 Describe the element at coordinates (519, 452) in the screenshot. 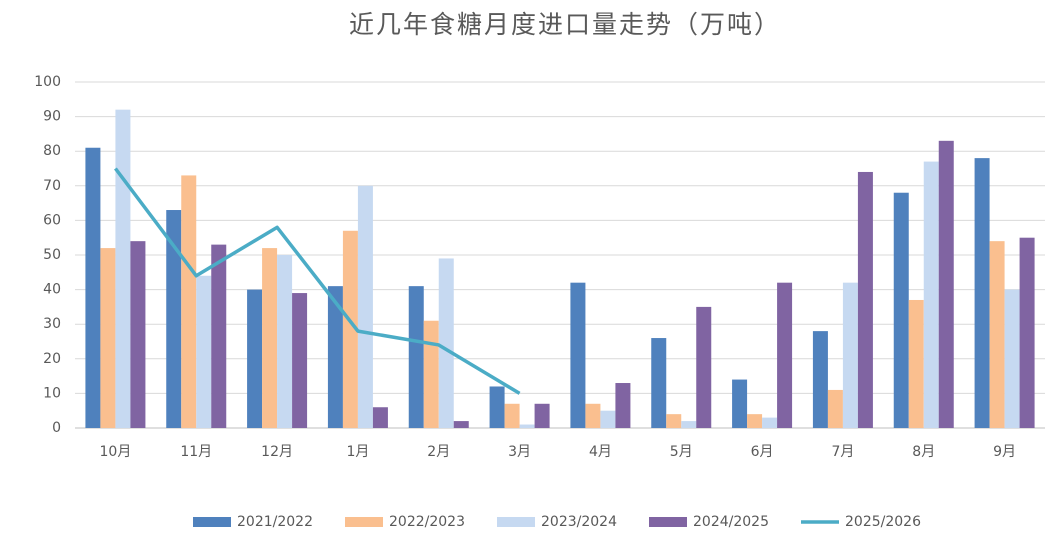

I see `x-tick-label: 3月` at that location.